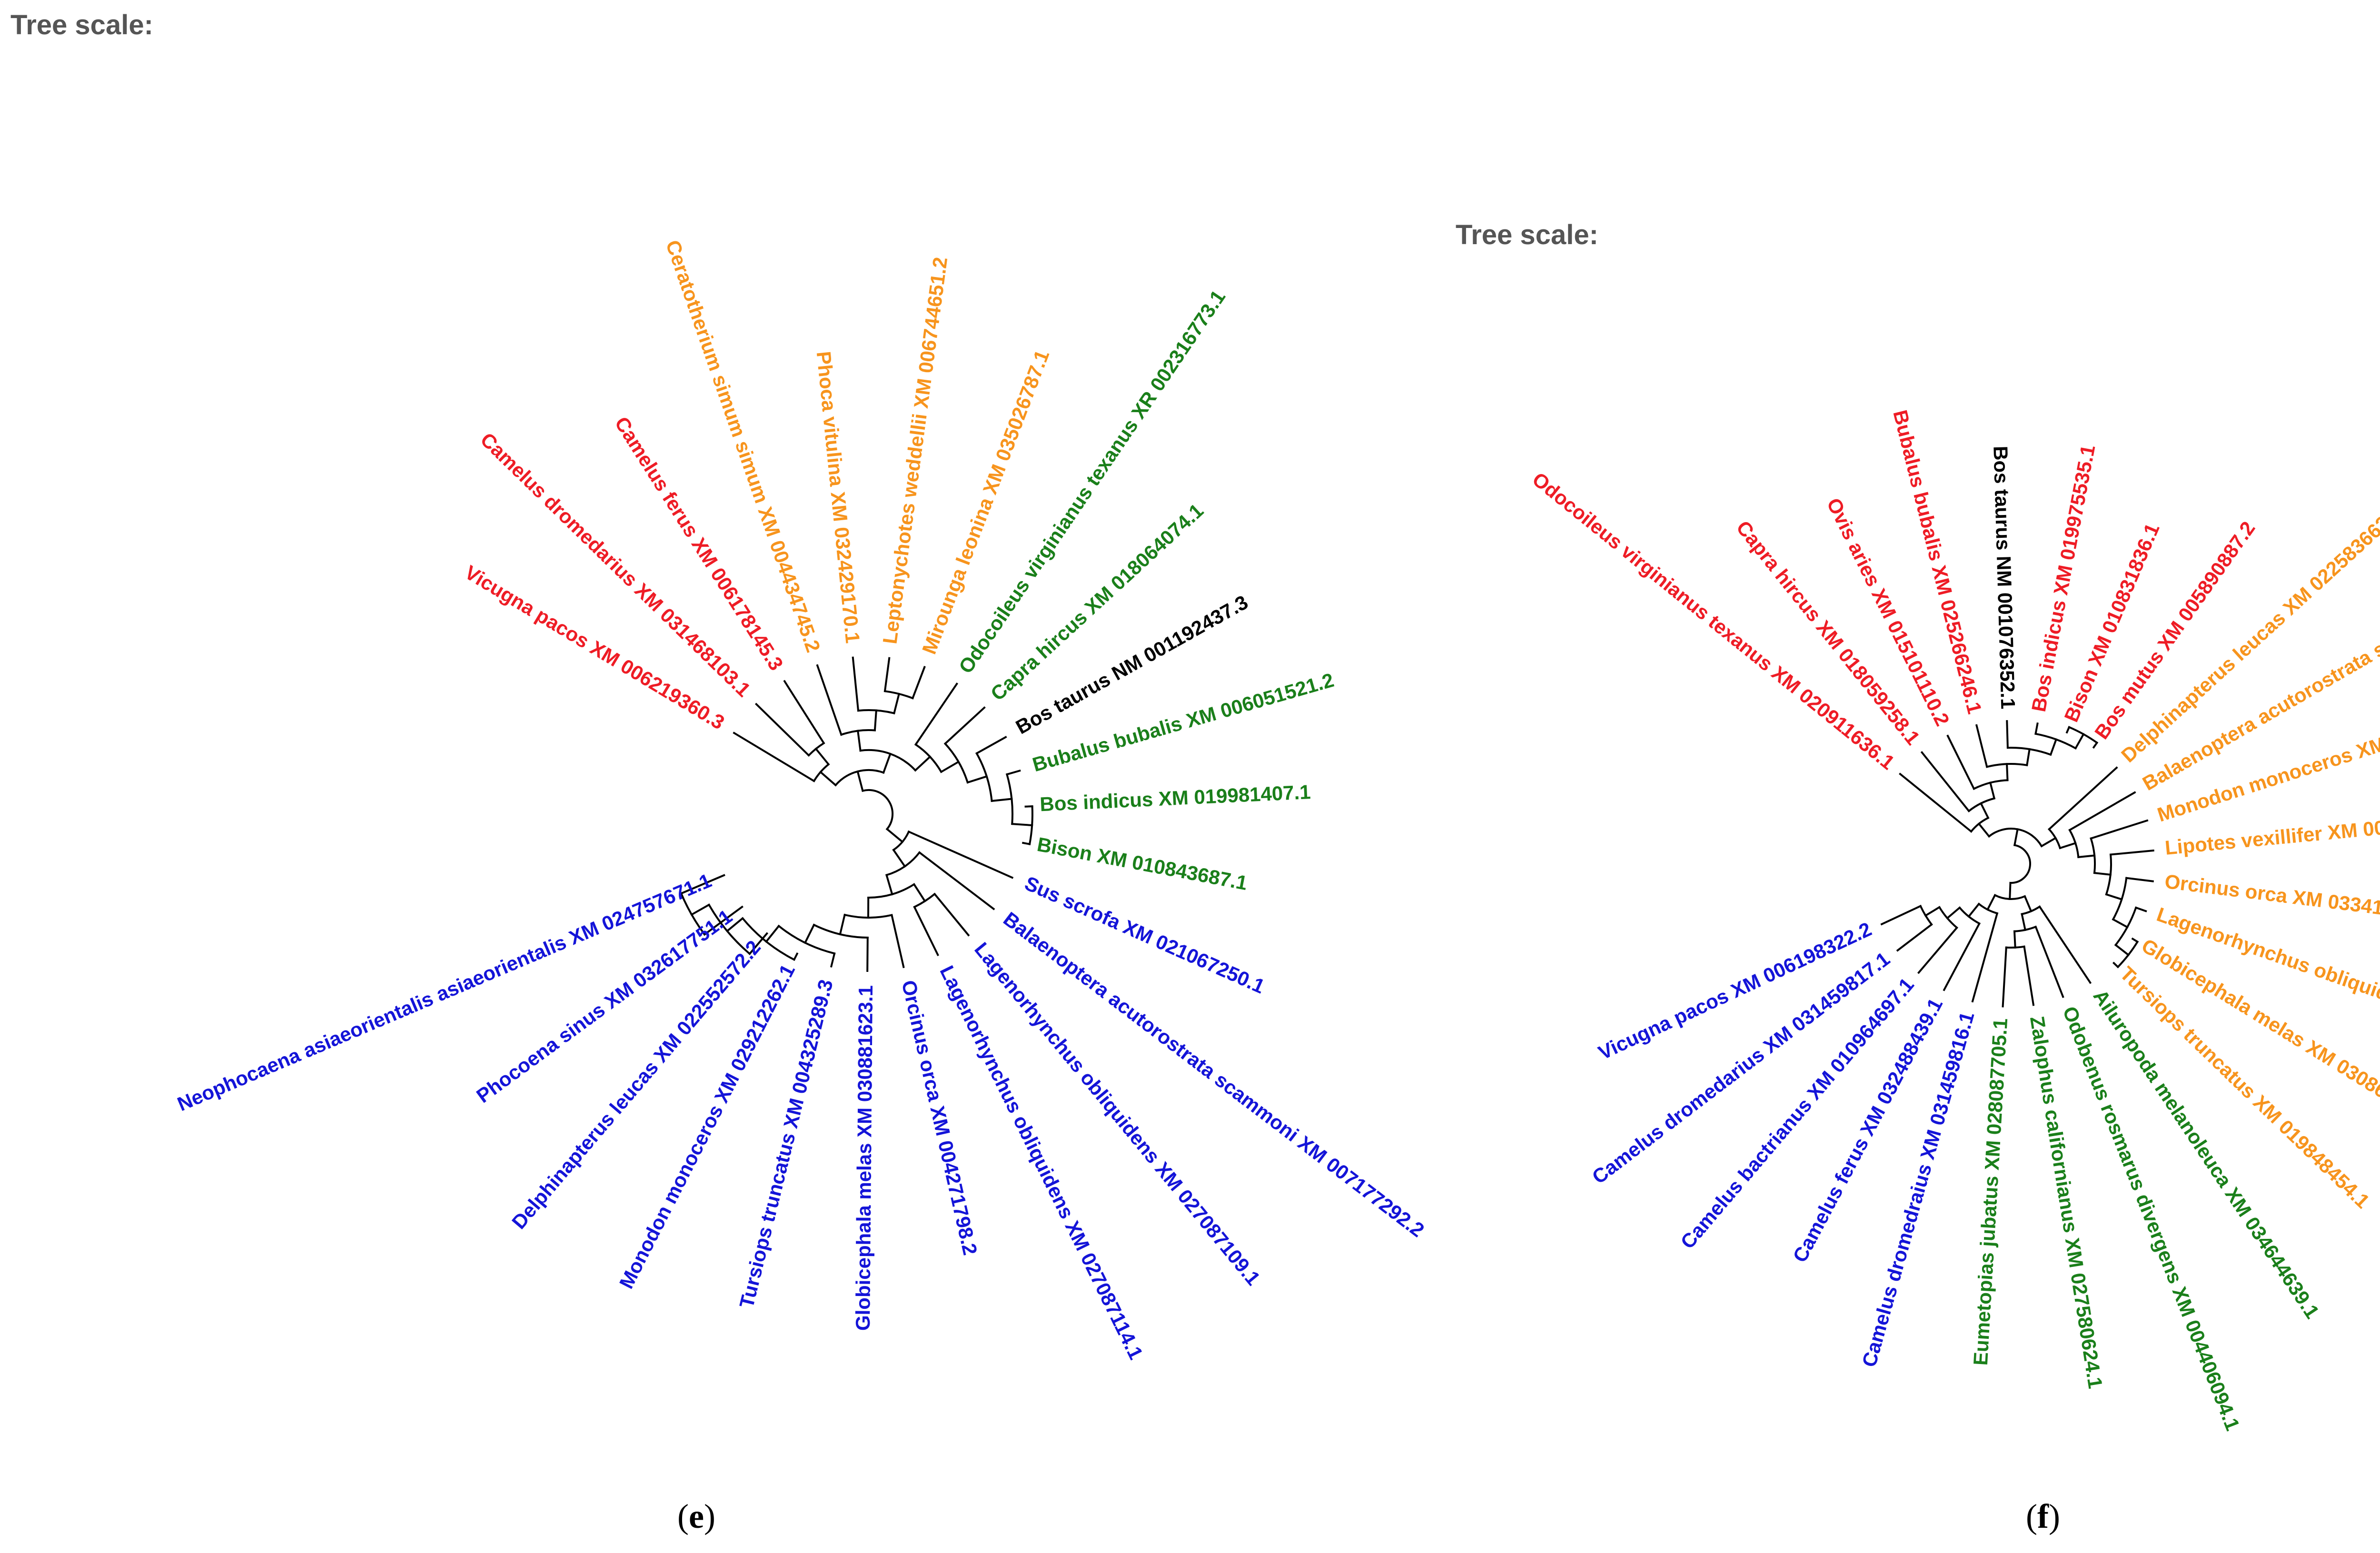 This screenshot has height=1553, width=2380. I want to click on leaf-label: Bos taurus NM 001076352.1, so click(2004, 577).